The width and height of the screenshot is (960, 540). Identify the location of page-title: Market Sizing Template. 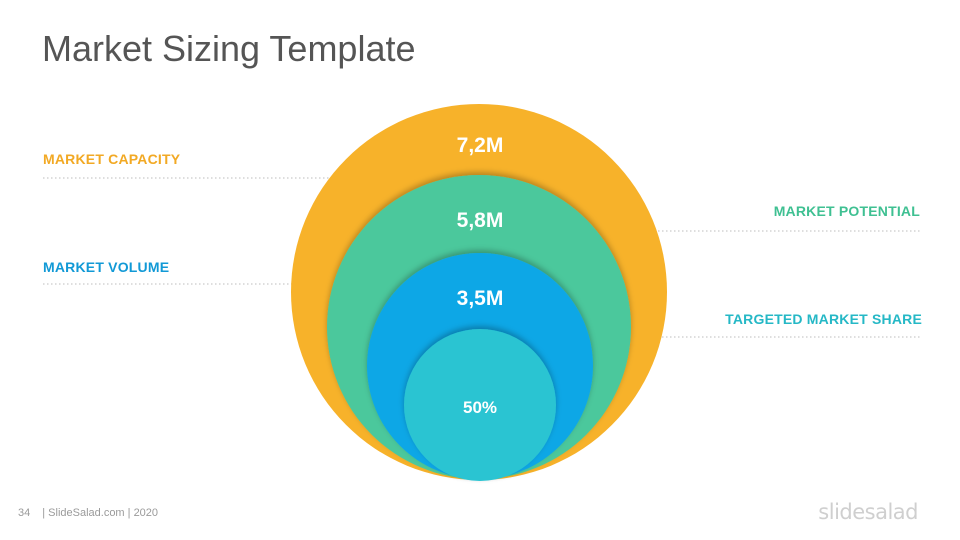
(229, 48).